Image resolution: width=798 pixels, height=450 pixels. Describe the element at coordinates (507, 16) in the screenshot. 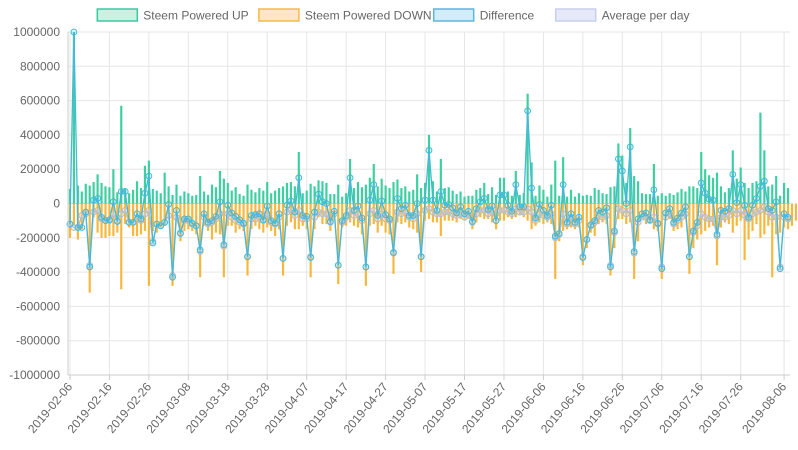

I see `legend-label: Difference` at that location.